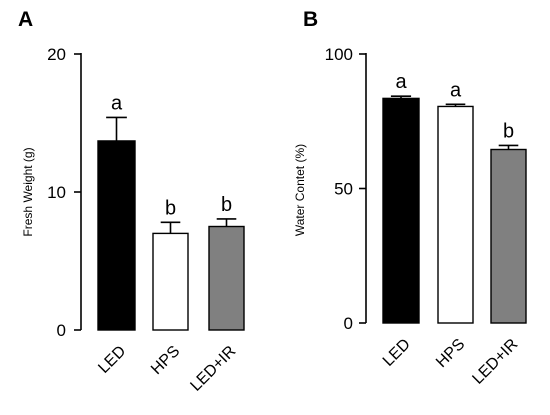 The image size is (550, 415). Describe the element at coordinates (310, 19) in the screenshot. I see `panel-label: B` at that location.